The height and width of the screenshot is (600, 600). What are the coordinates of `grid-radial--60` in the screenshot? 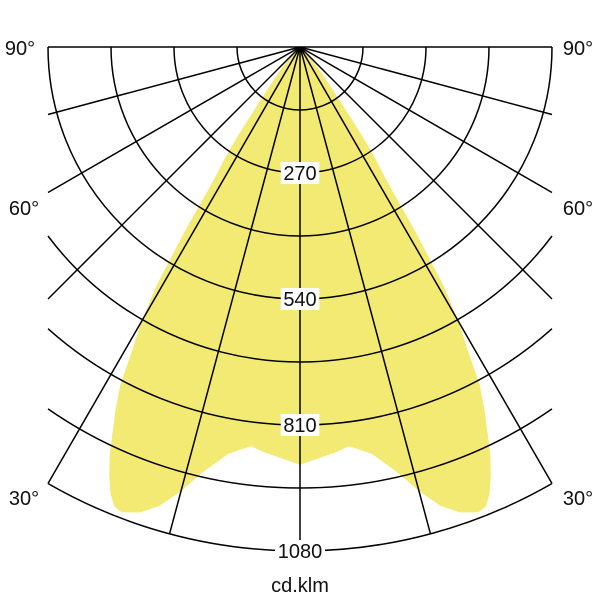 It's located at (174, 120).